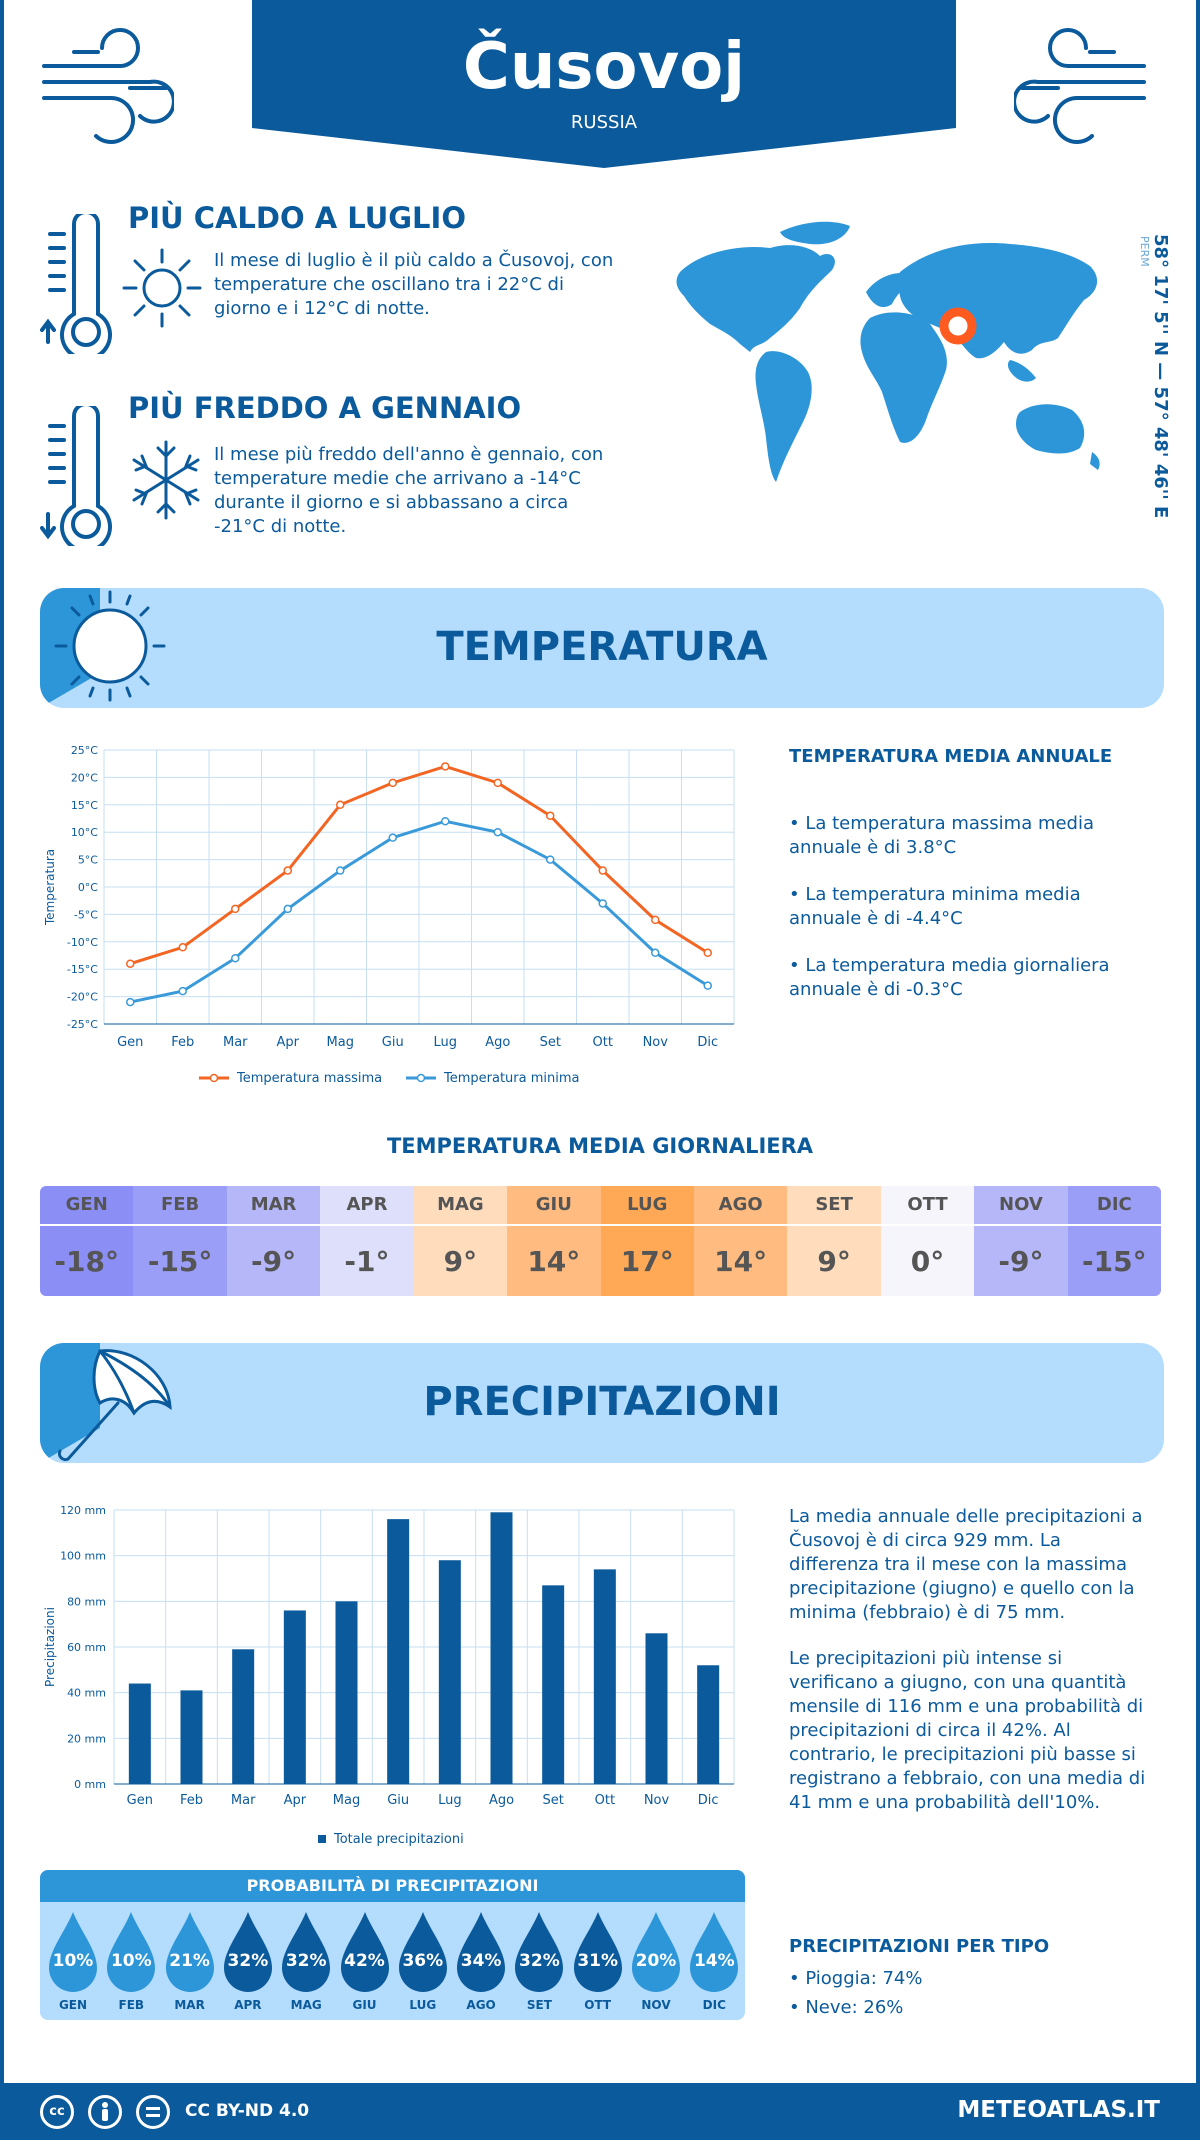  I want to click on temp-month-label: OTT, so click(927, 1205).